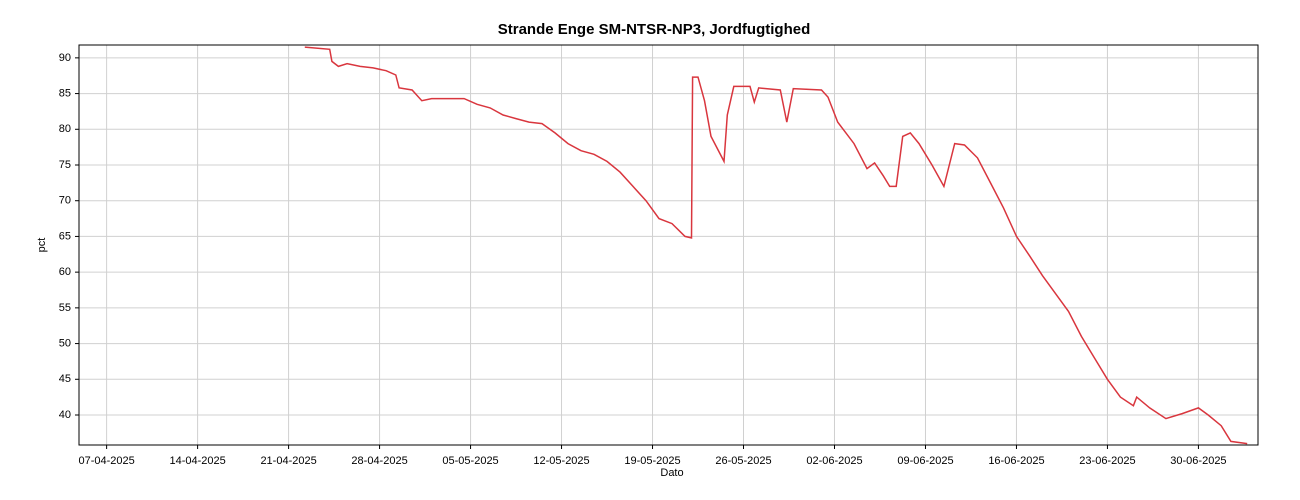 Image resolution: width=1300 pixels, height=500 pixels. Describe the element at coordinates (671, 473) in the screenshot. I see `x-axis-label: Dato` at that location.